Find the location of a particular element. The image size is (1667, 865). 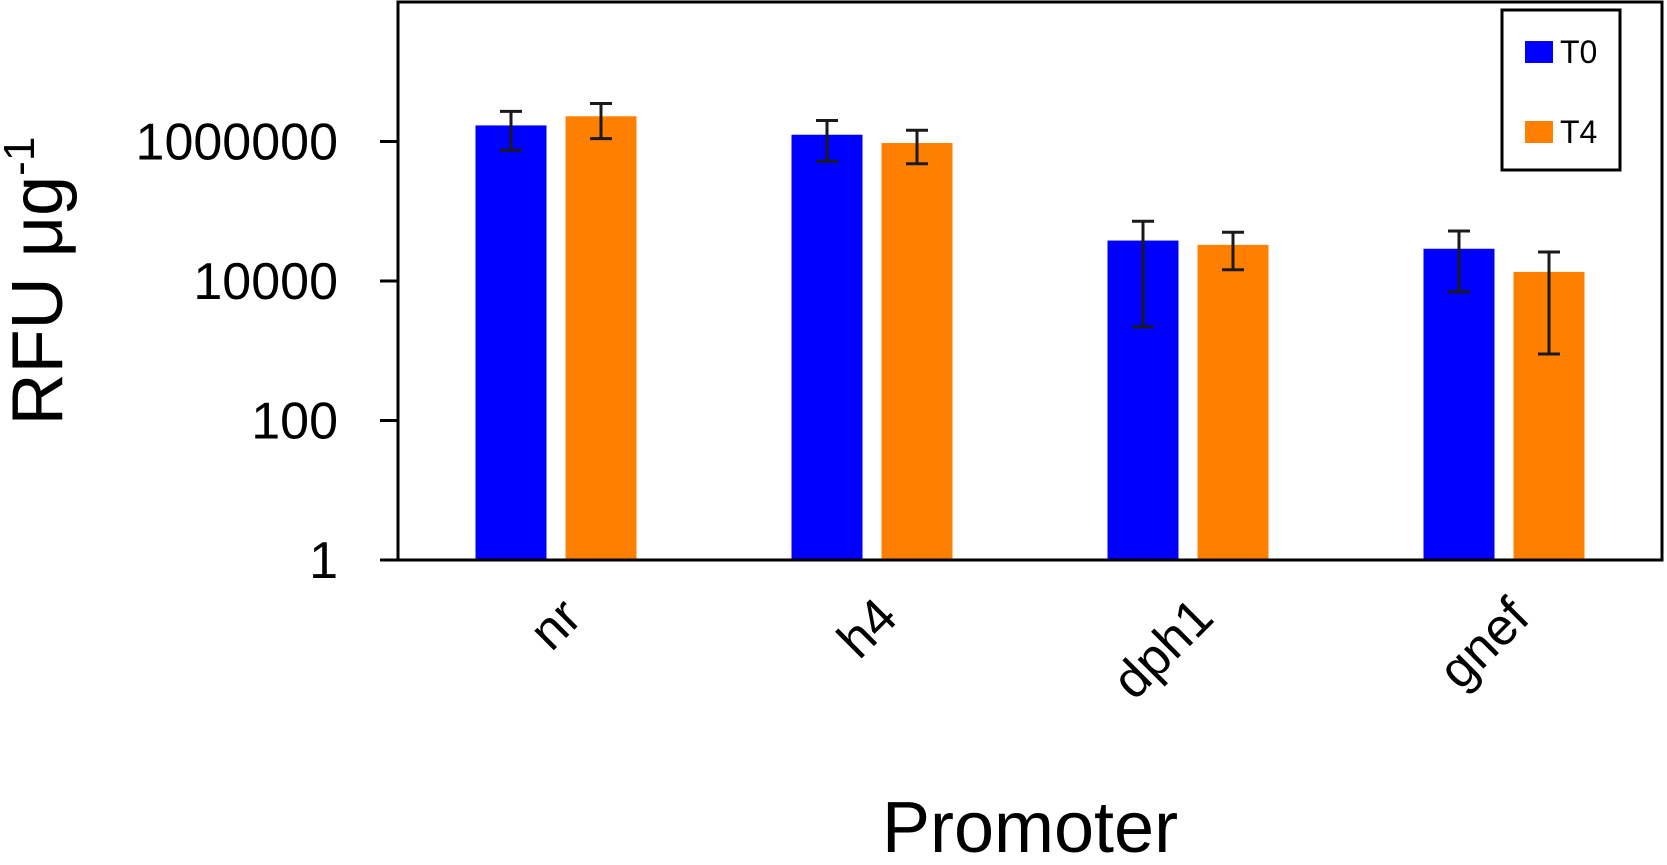

x-tick-label-nr: nr is located at coordinates (556, 624).